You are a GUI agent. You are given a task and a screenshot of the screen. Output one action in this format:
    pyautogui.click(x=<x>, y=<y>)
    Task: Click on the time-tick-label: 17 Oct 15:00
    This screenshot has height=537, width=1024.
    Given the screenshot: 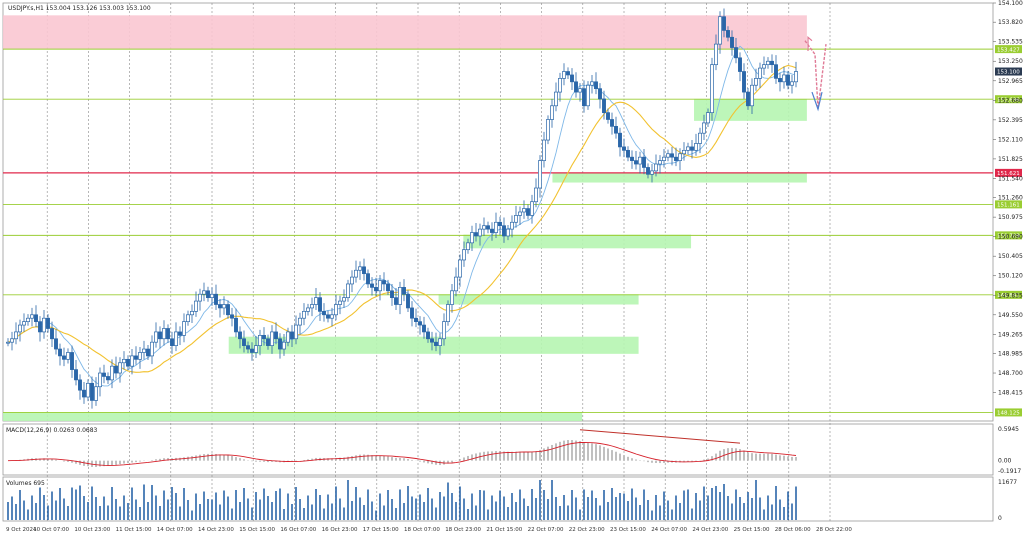 What is the action you would take?
    pyautogui.click(x=381, y=530)
    